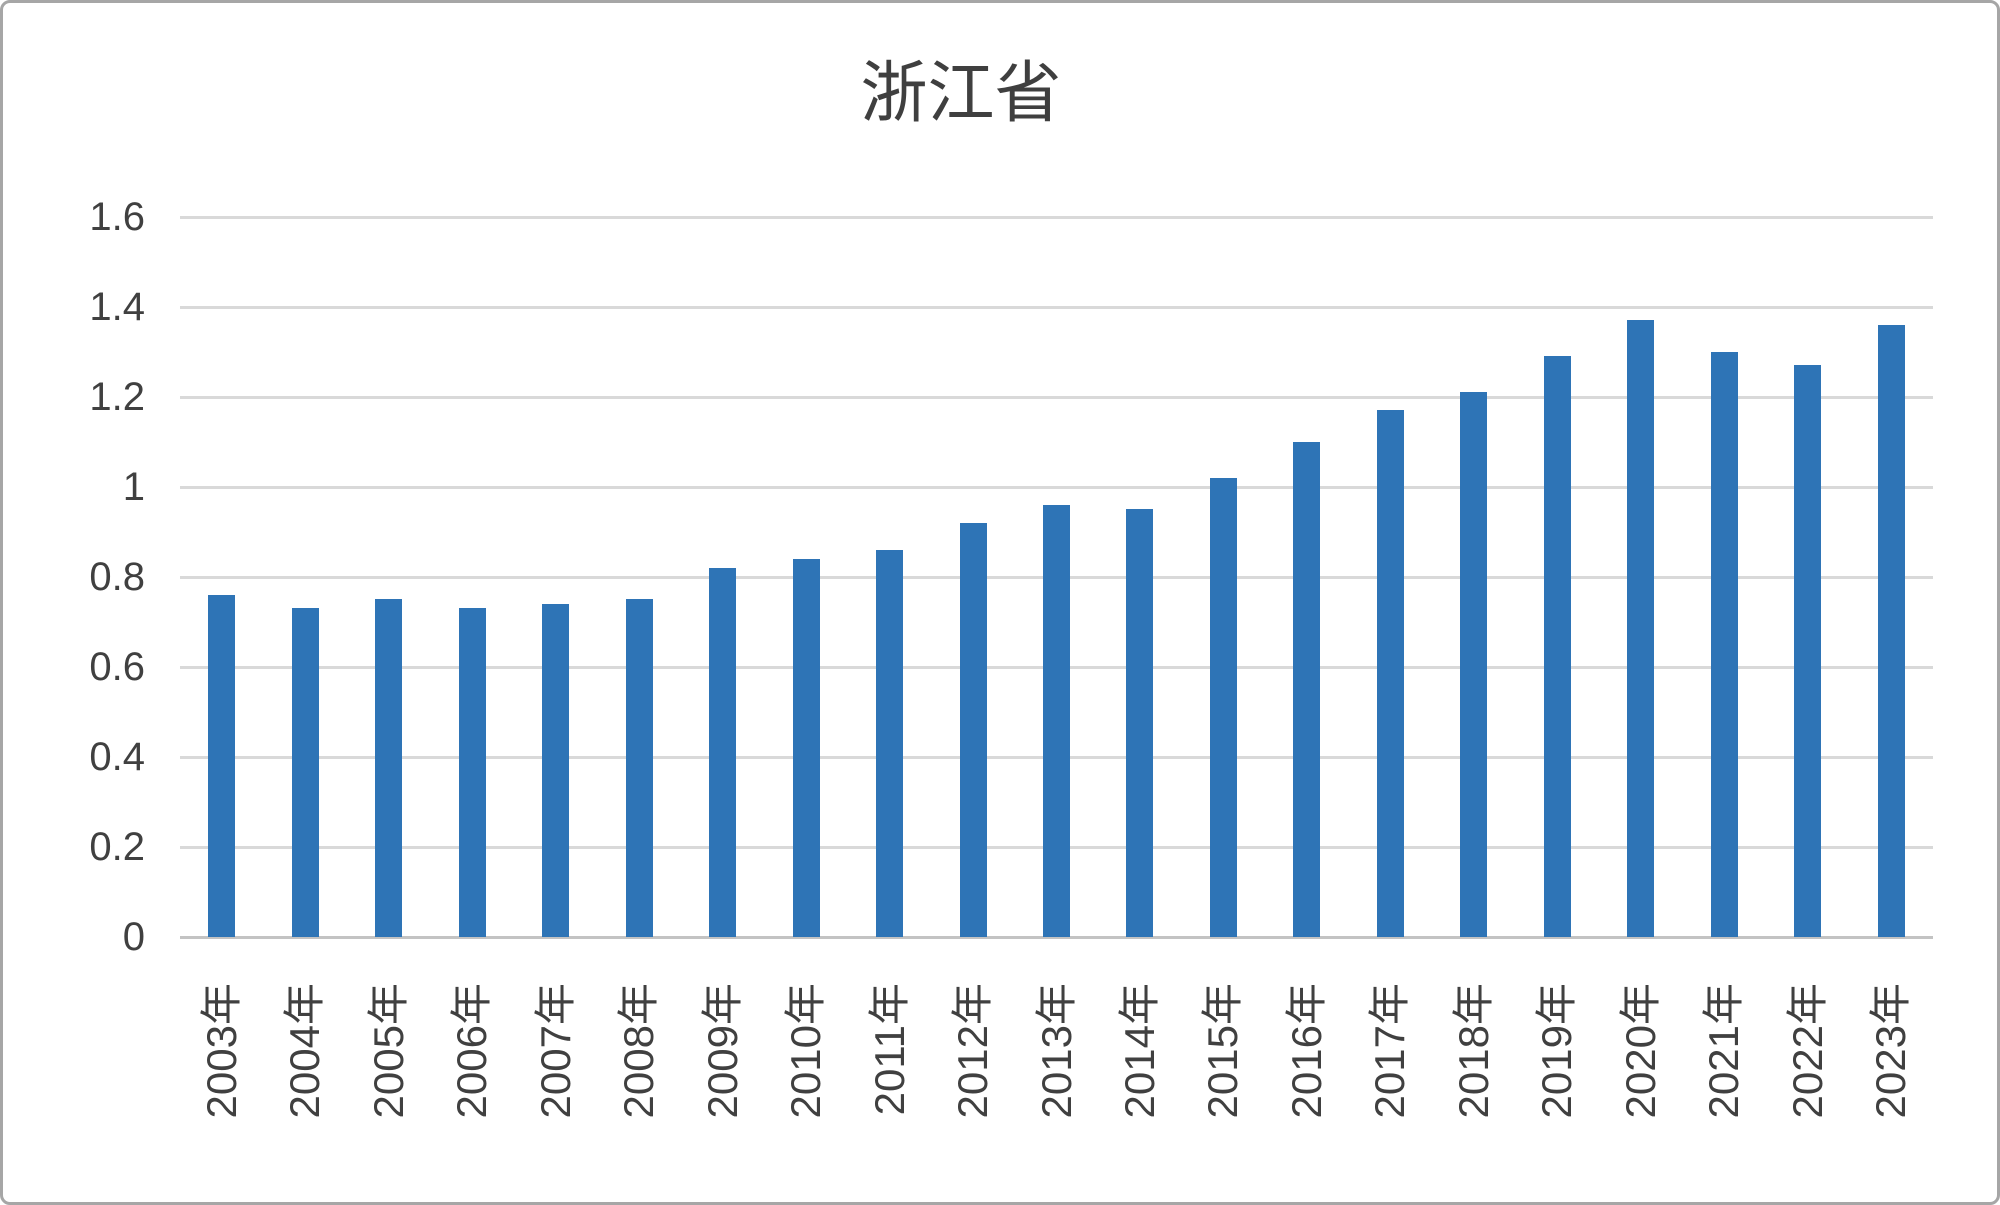 Image resolution: width=2000 pixels, height=1205 pixels. I want to click on x-tick-label: 2019年, so click(1556, 1051).